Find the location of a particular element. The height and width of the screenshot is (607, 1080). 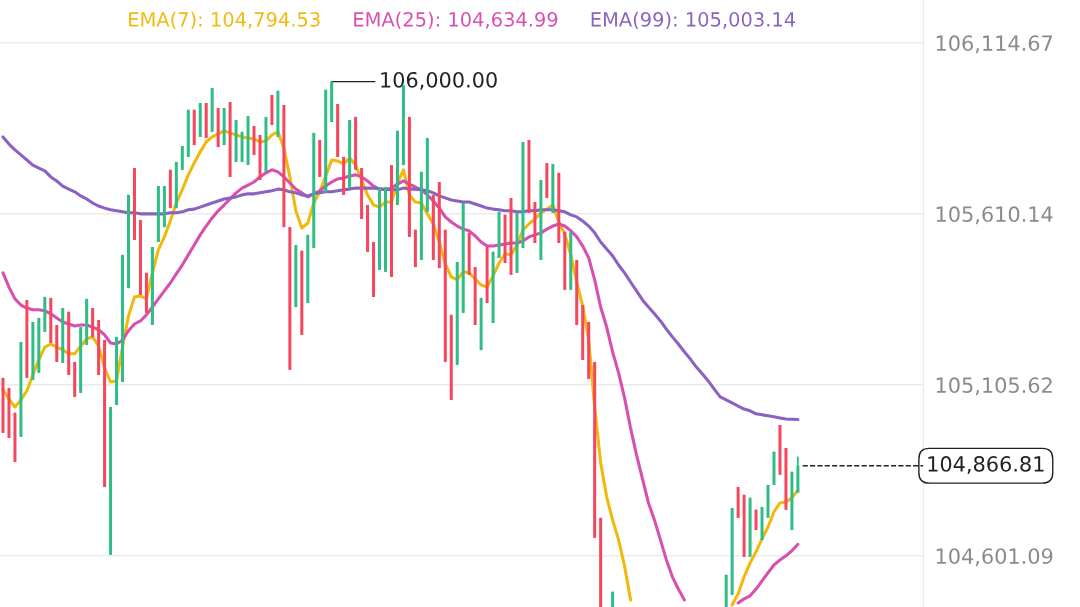

text: EMA(99): 105,003.14 is located at coordinates (693, 20).